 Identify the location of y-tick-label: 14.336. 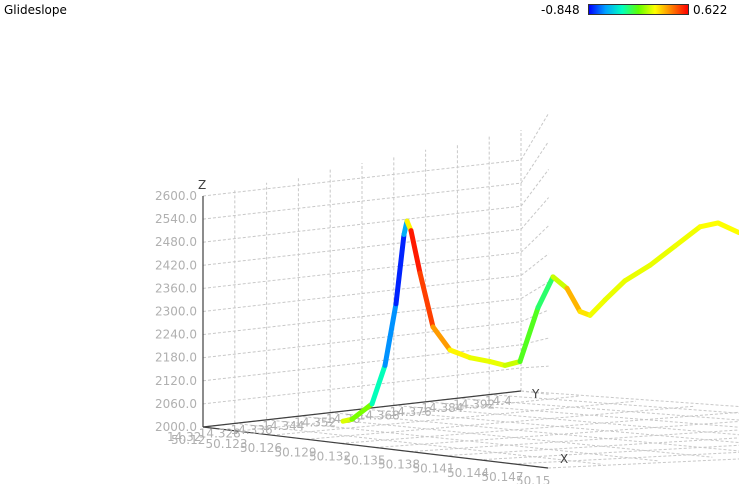
(252, 430).